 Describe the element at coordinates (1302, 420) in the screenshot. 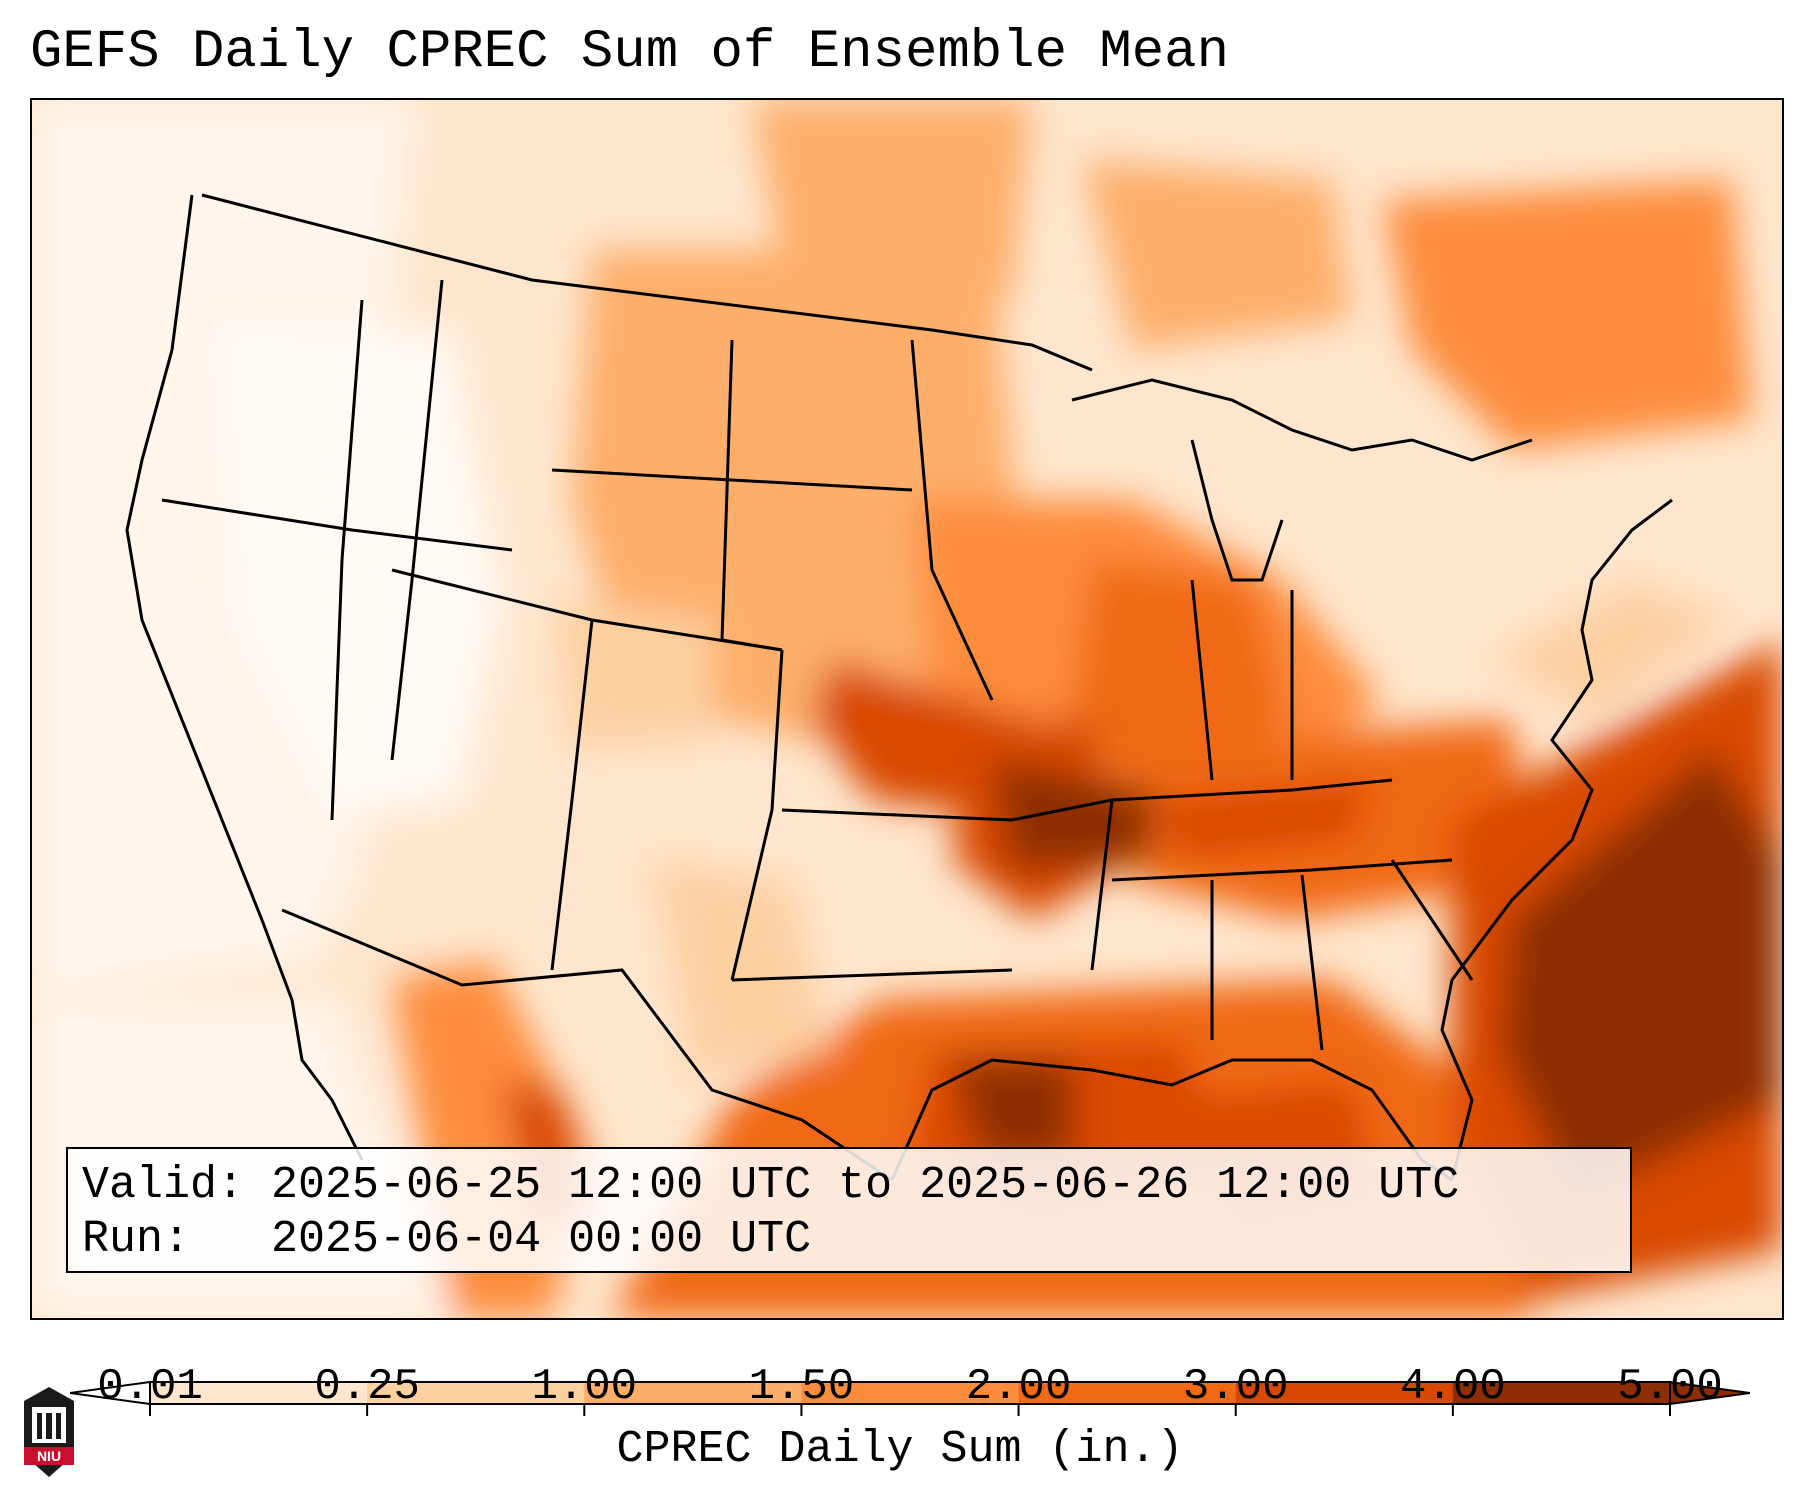

I see `great-lakes-shore` at that location.